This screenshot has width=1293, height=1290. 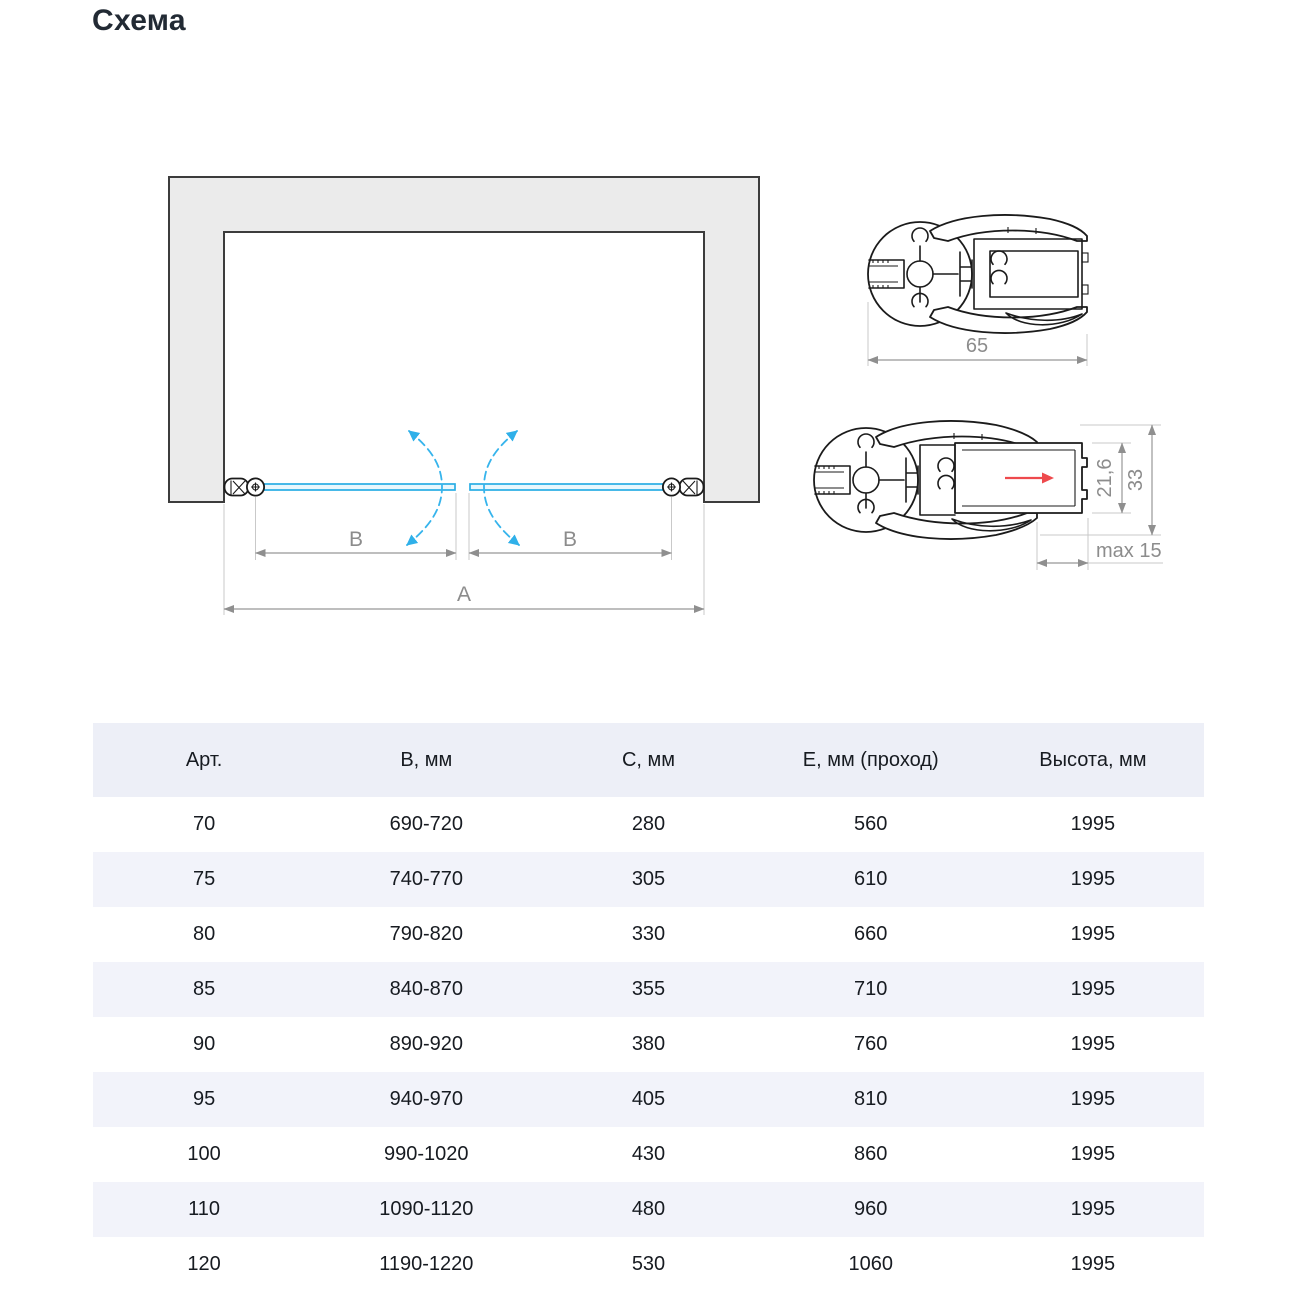 What do you see at coordinates (871, 989) in the screenshot?
I see `table-cell: 710` at bounding box center [871, 989].